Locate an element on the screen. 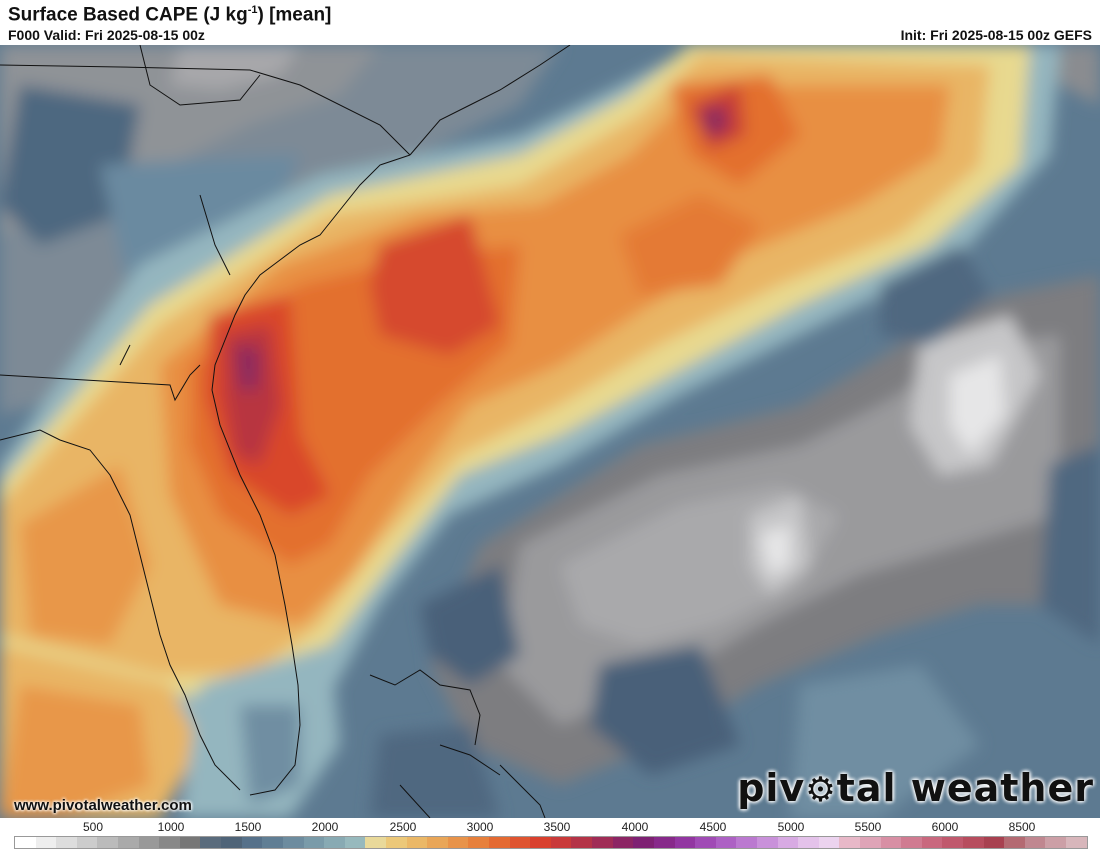  legend-tick-label: 2000 is located at coordinates (325, 827).